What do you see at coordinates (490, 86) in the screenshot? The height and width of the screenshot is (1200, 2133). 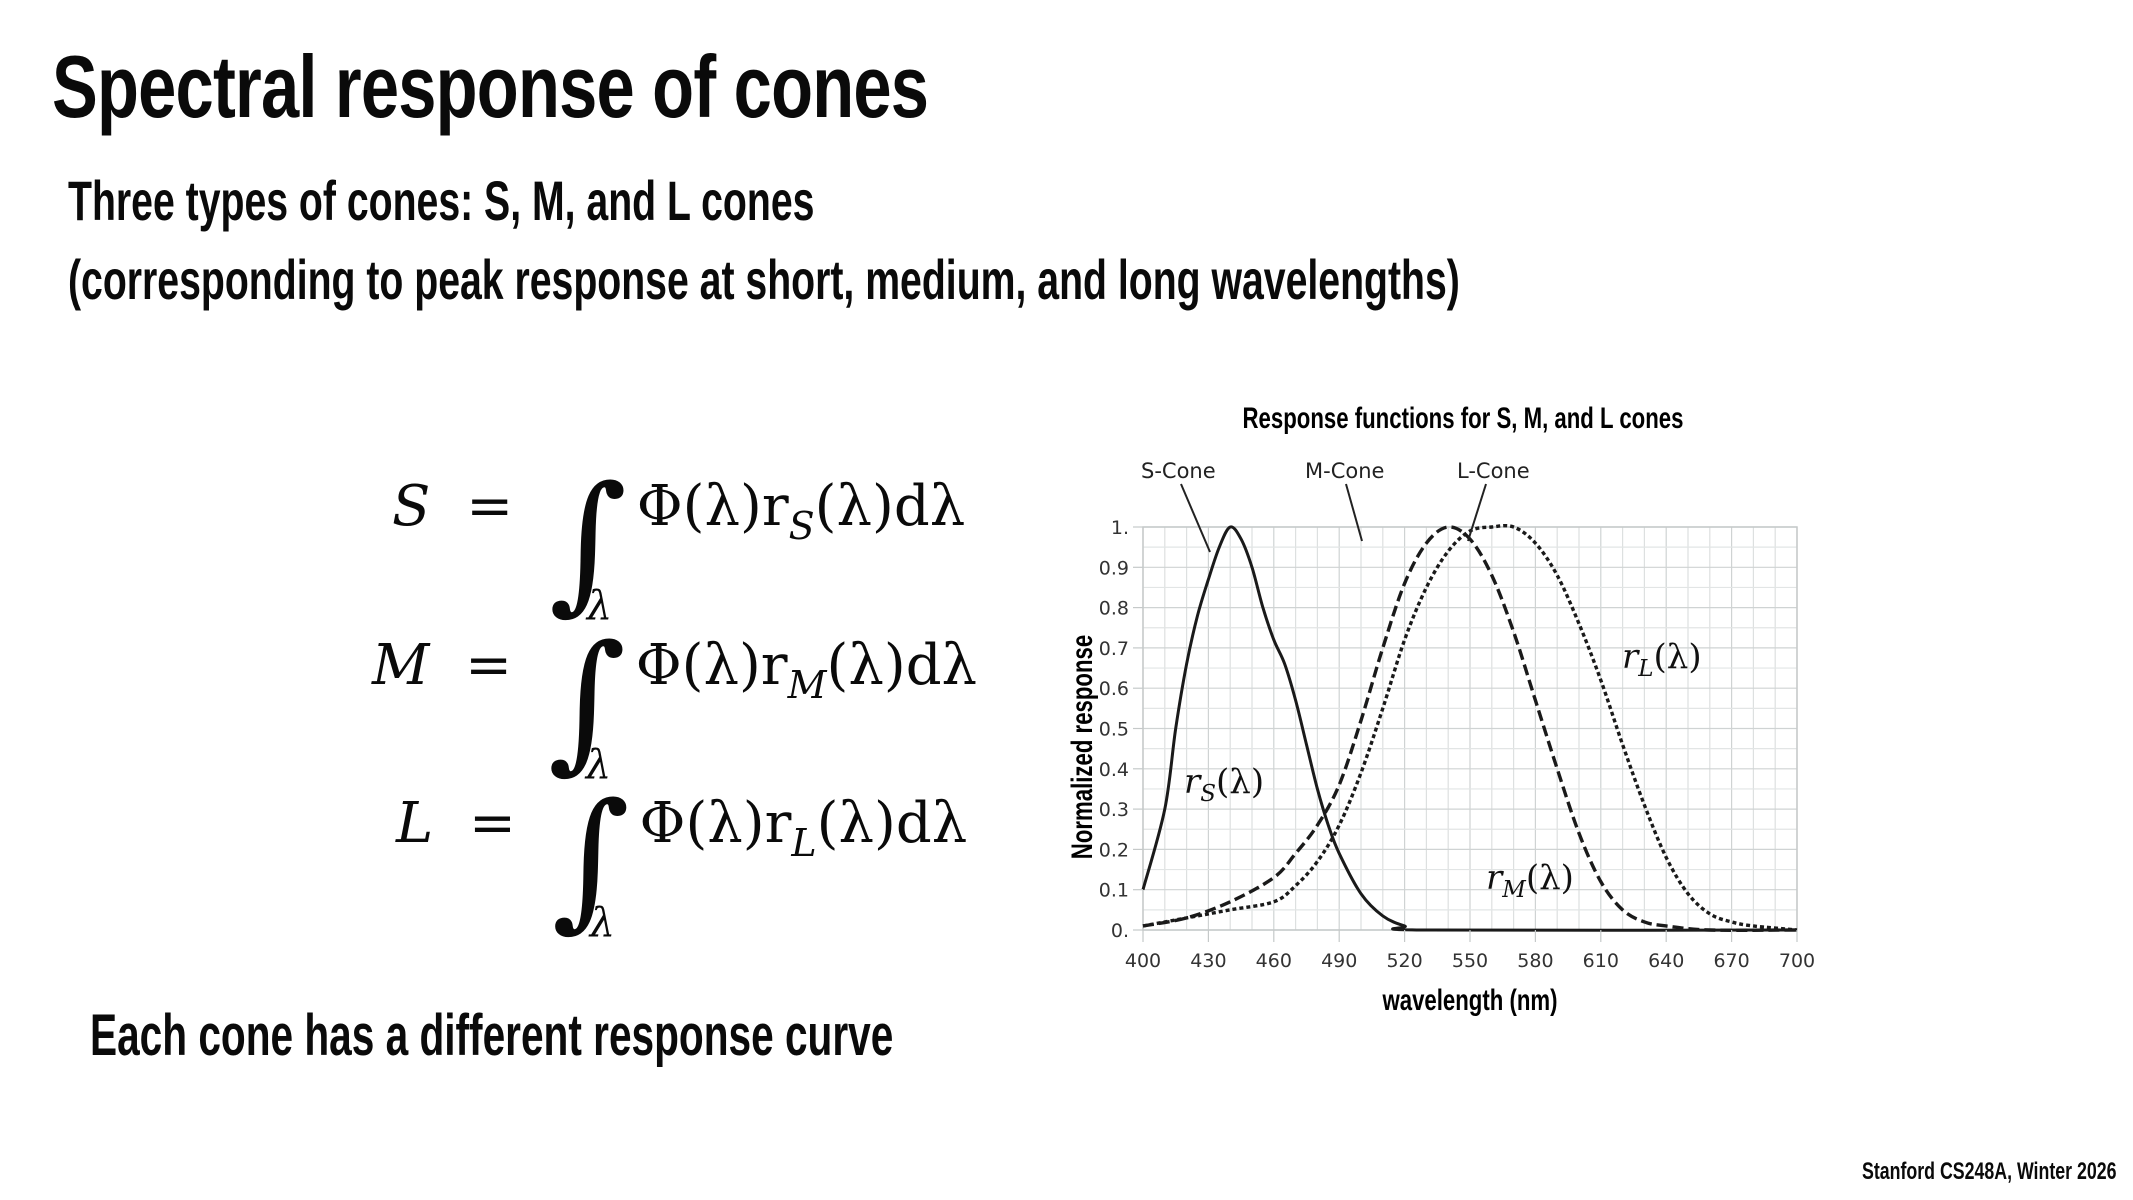 I see `slide-title: Spectral response of cones` at bounding box center [490, 86].